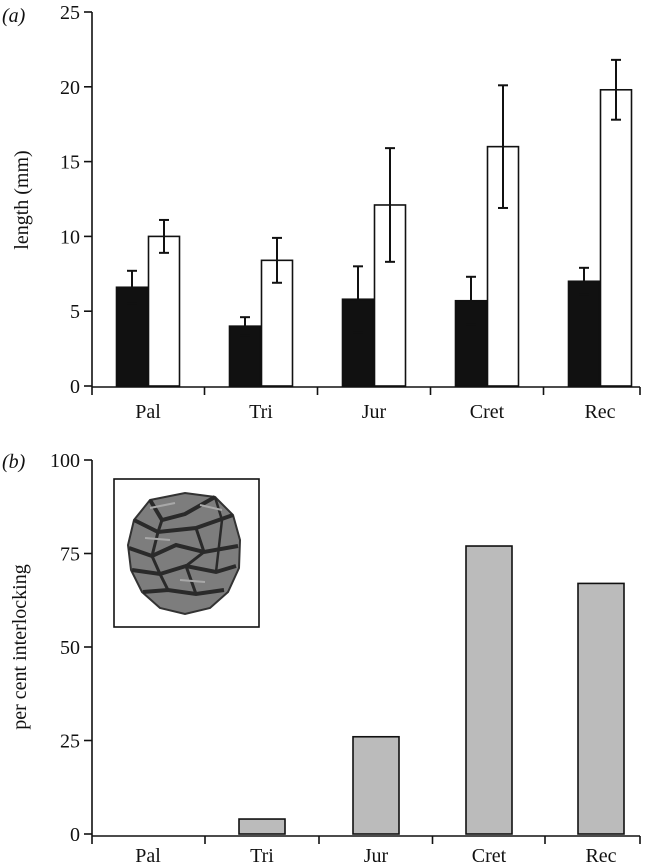 The image size is (659, 864). What do you see at coordinates (262, 826) in the screenshot?
I see `panel-b-bar-tri-s1` at bounding box center [262, 826].